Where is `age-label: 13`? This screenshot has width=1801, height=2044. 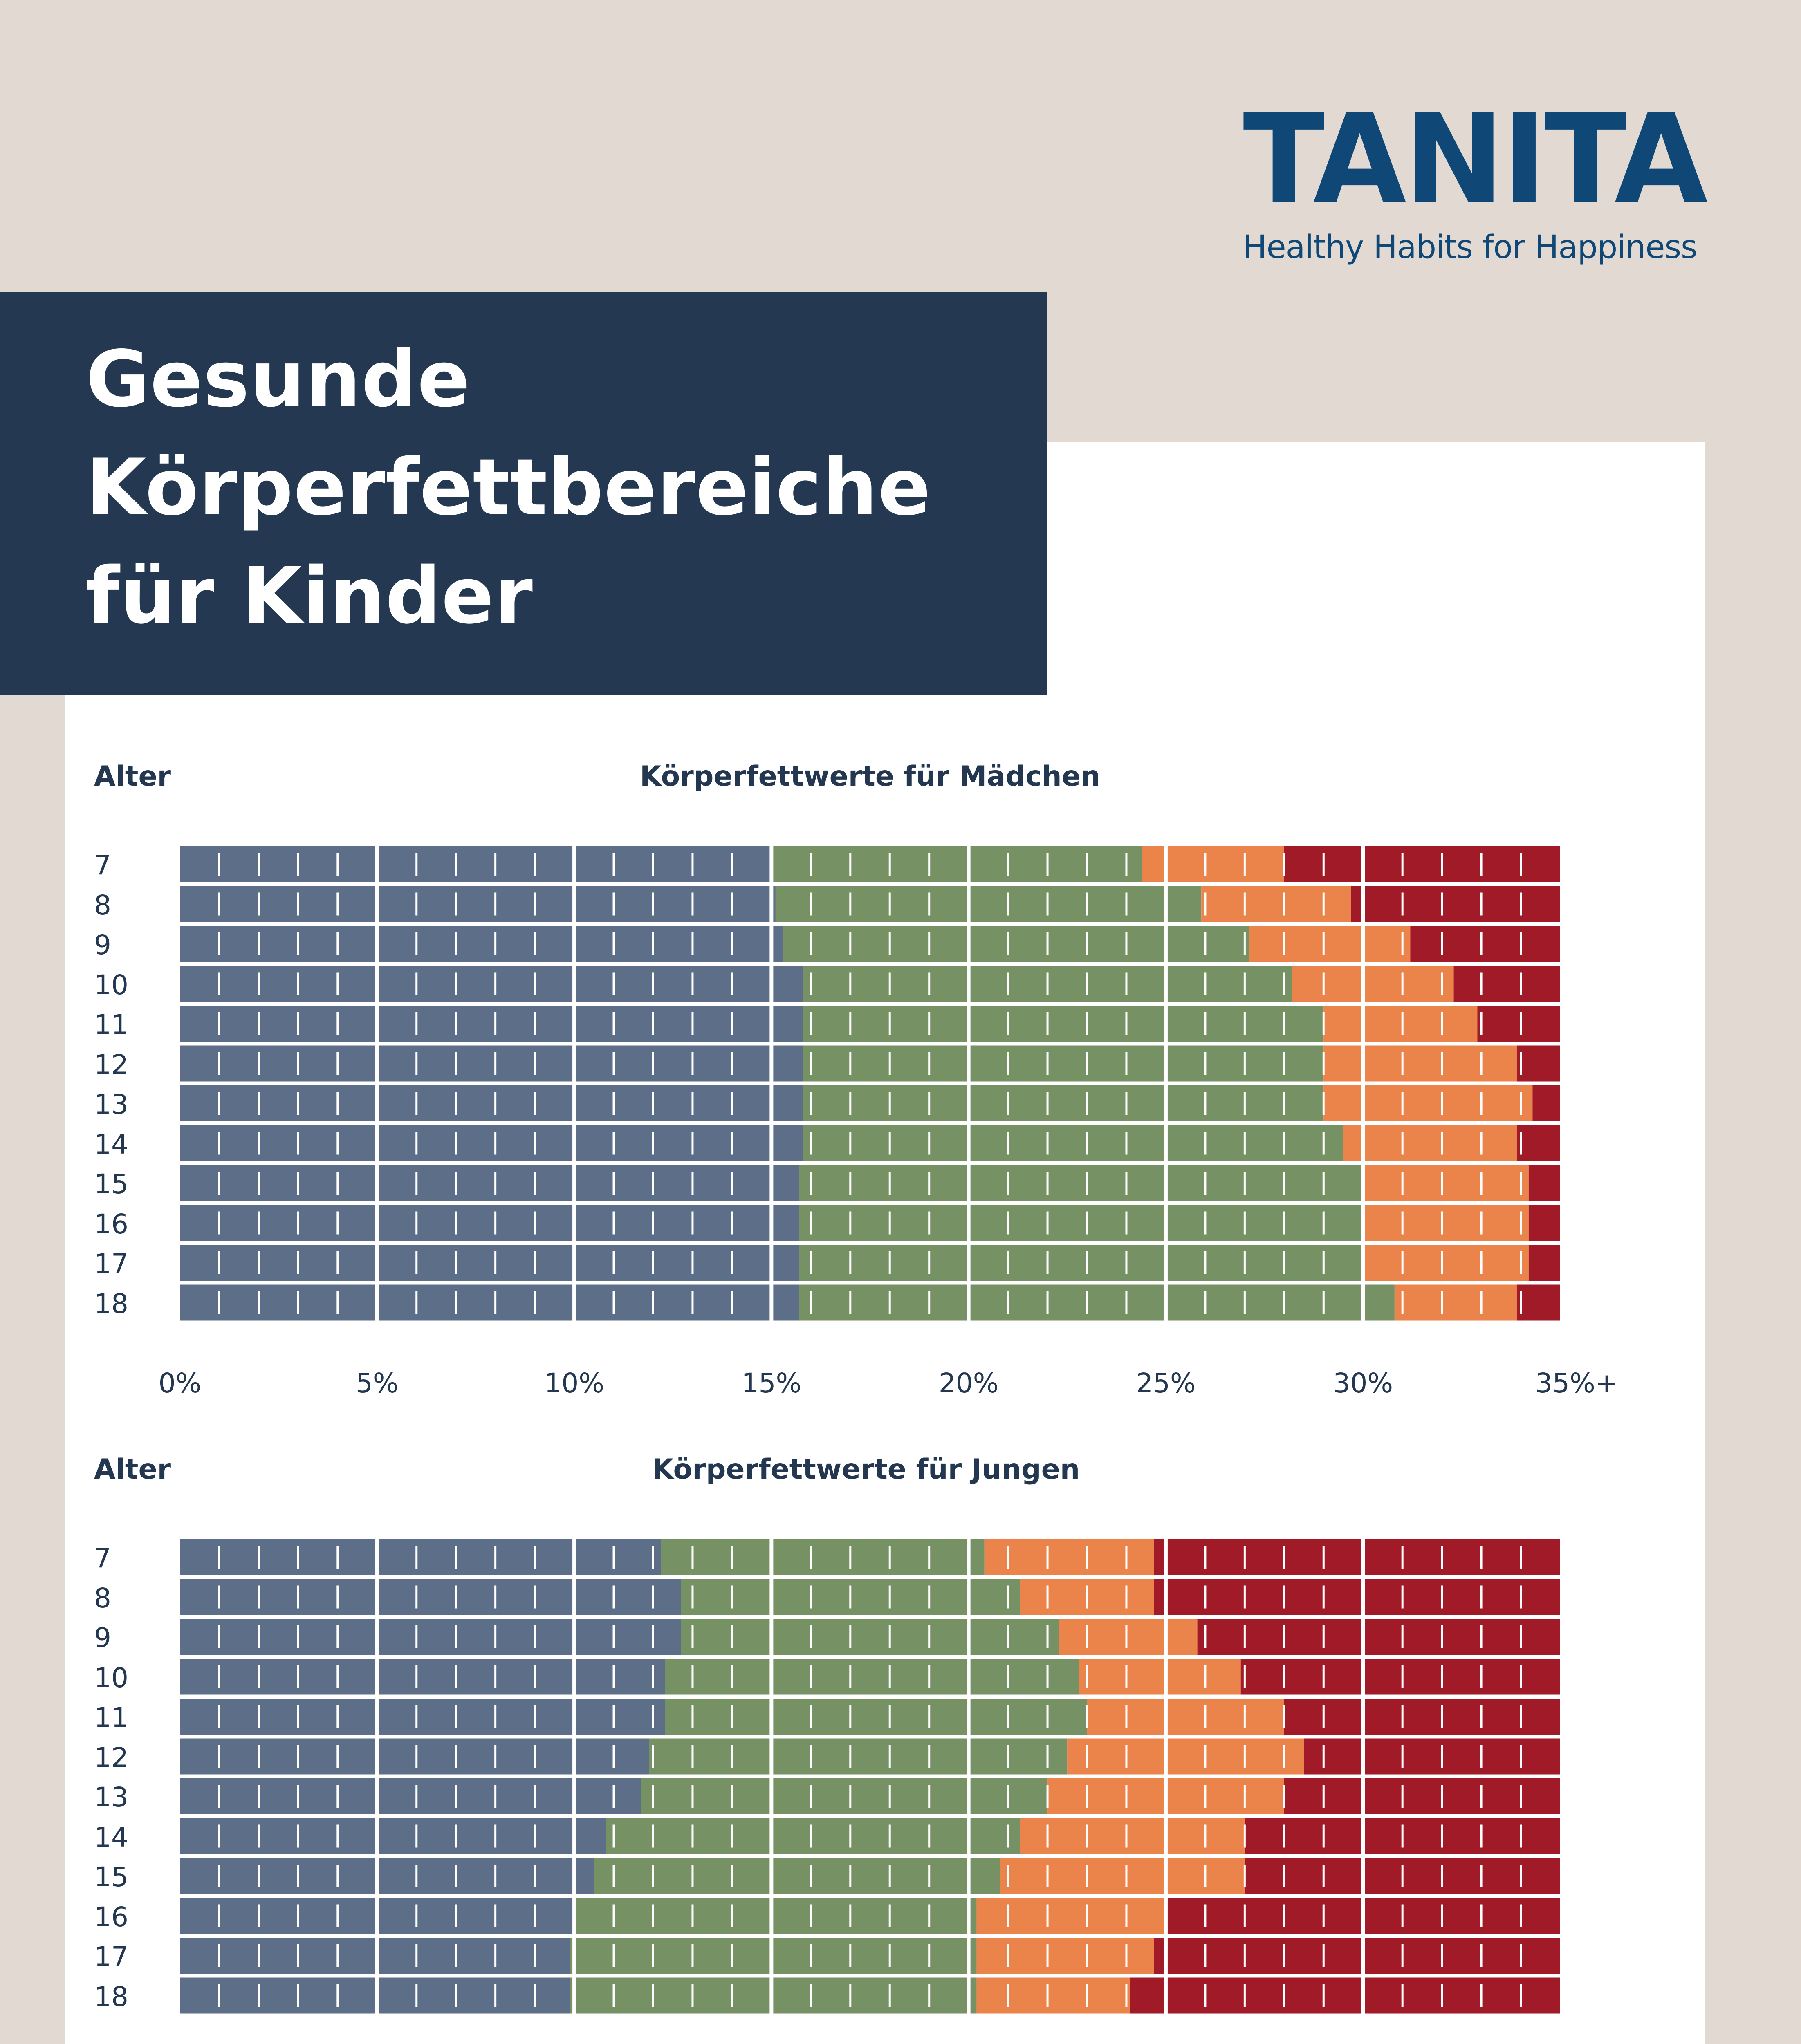
age-label: 13 is located at coordinates (111, 1798).